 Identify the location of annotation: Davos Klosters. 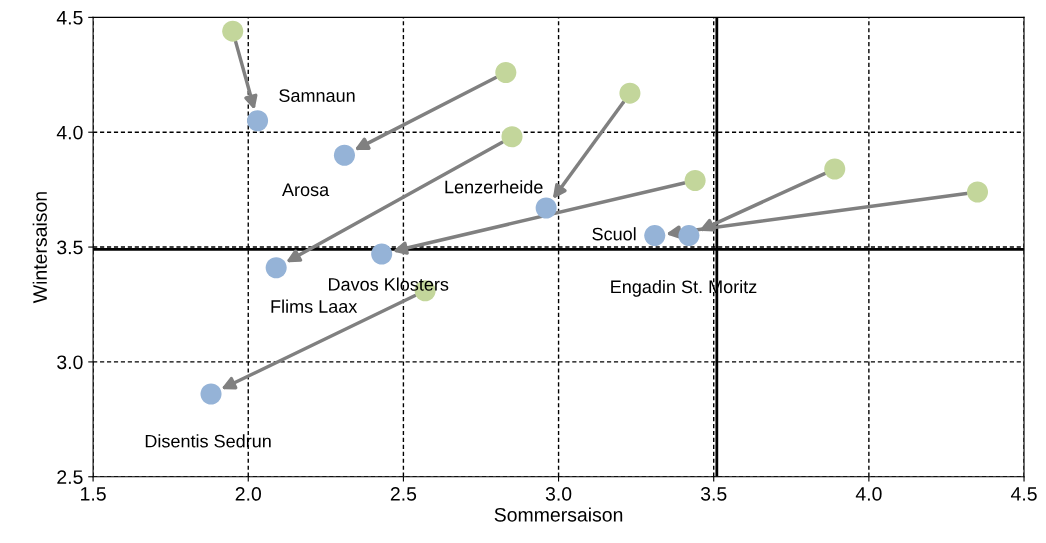
(389, 284).